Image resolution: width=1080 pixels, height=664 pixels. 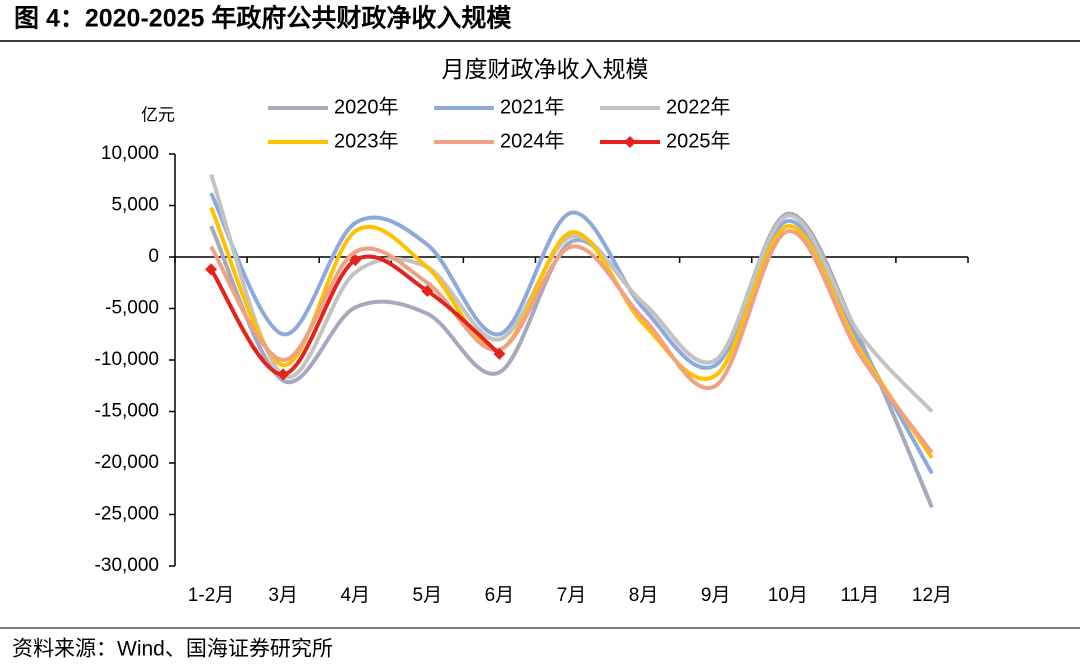 I want to click on x-tick-label: 5月, so click(x=428, y=595).